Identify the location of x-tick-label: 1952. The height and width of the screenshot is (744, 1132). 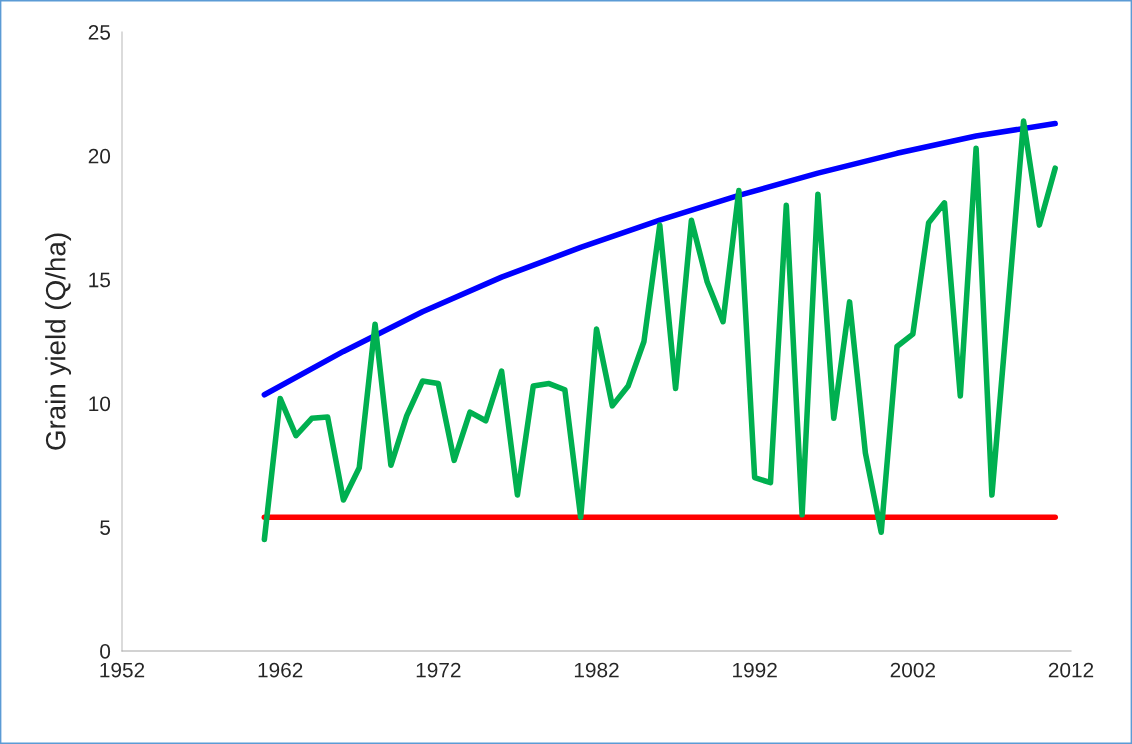
(122, 670).